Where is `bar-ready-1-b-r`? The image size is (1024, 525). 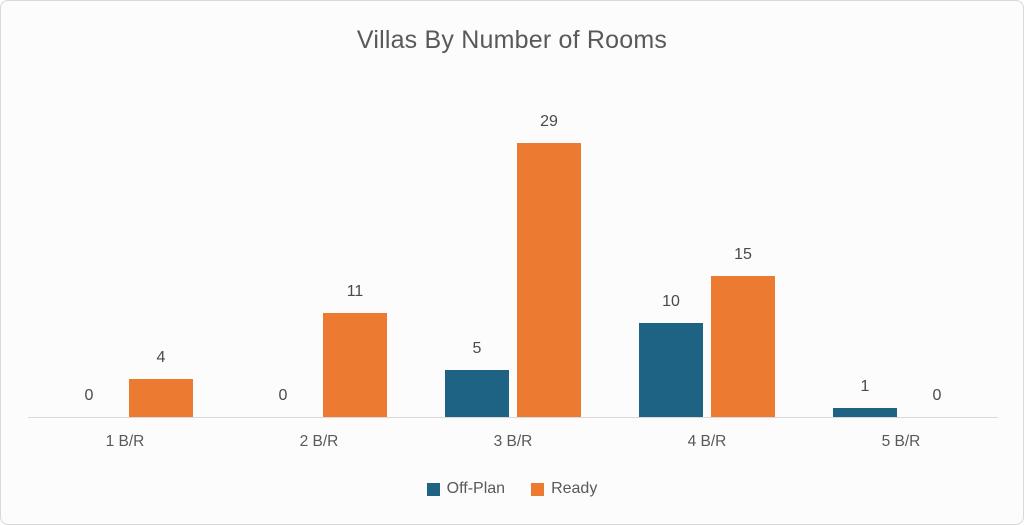
bar-ready-1-b-r is located at coordinates (161, 398).